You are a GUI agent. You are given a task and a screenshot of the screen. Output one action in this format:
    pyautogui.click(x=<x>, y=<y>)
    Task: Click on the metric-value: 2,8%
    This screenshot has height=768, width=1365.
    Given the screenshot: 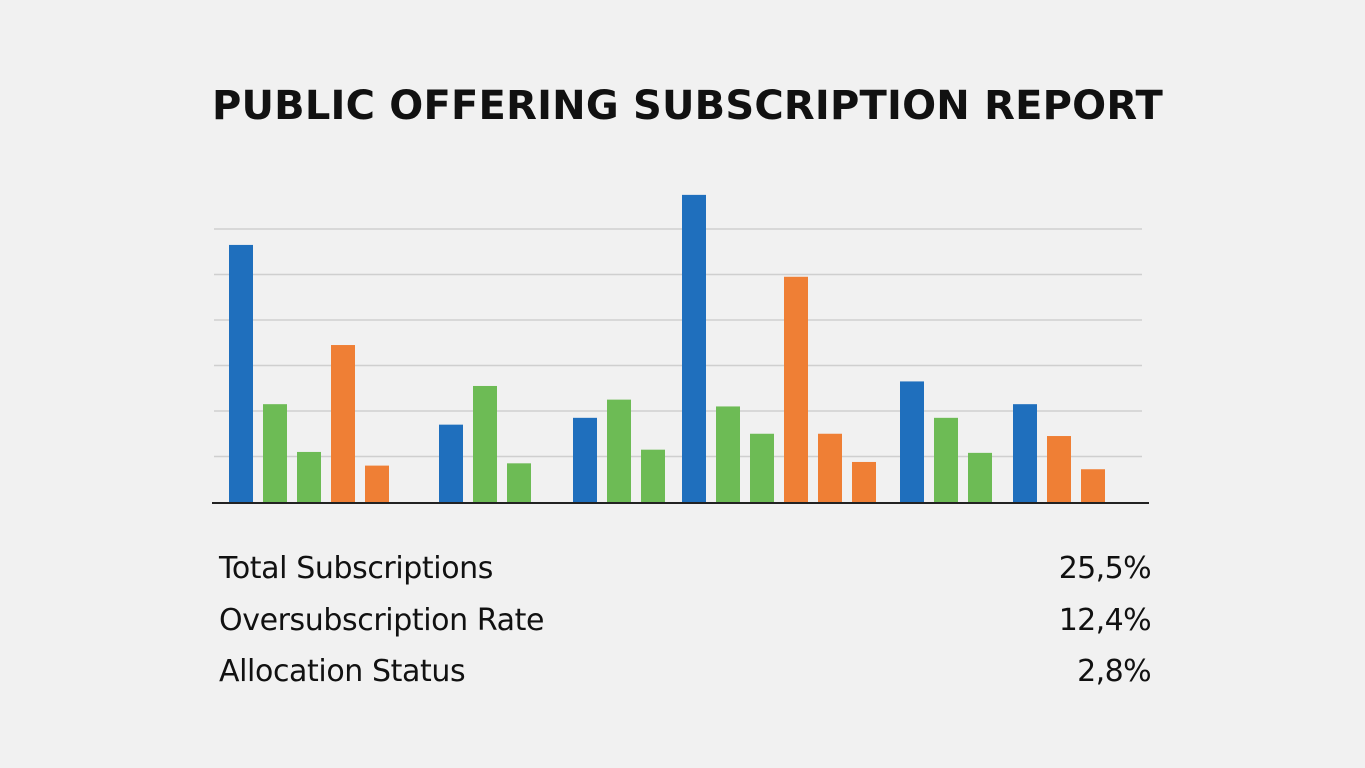 What is the action you would take?
    pyautogui.click(x=1114, y=671)
    